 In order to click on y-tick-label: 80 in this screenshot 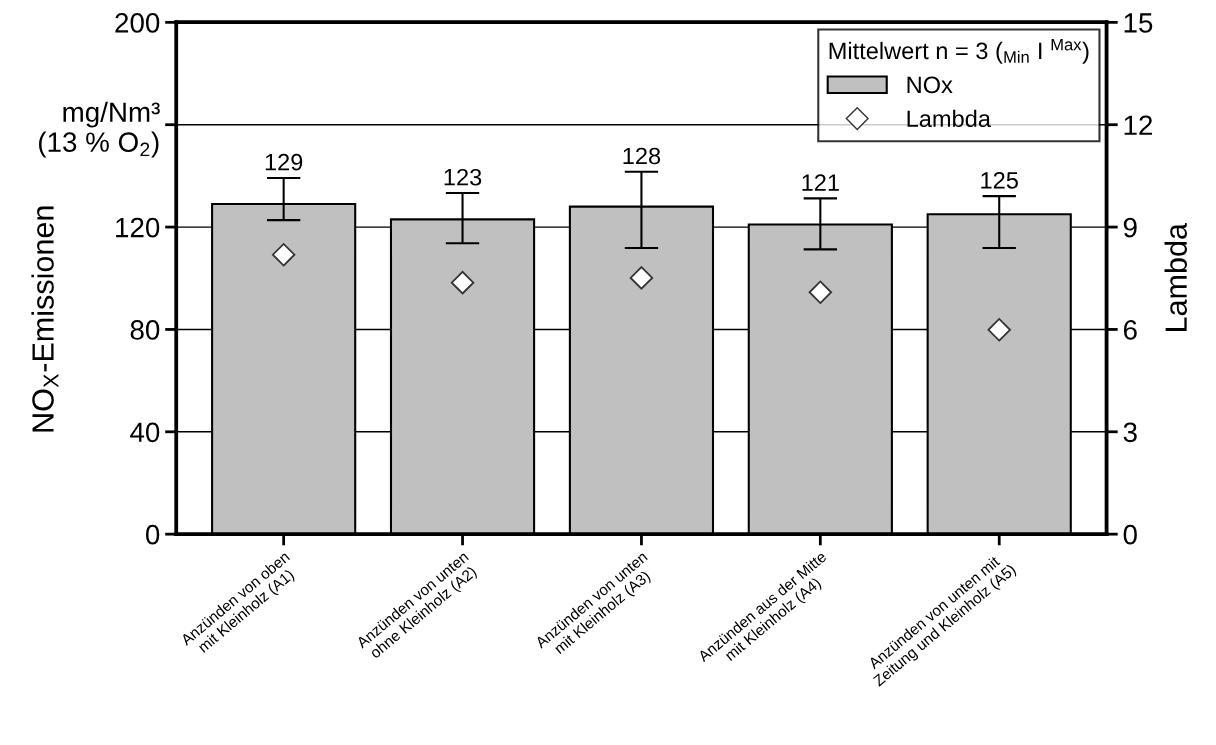, I will do `click(145, 330)`.